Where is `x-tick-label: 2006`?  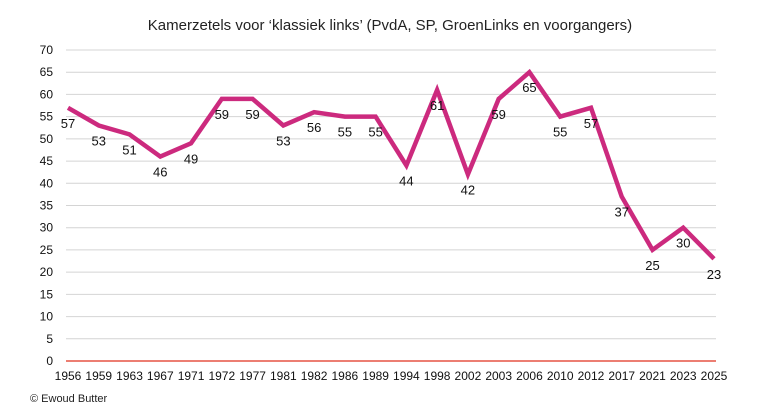
x-tick-label: 2006 is located at coordinates (529, 376).